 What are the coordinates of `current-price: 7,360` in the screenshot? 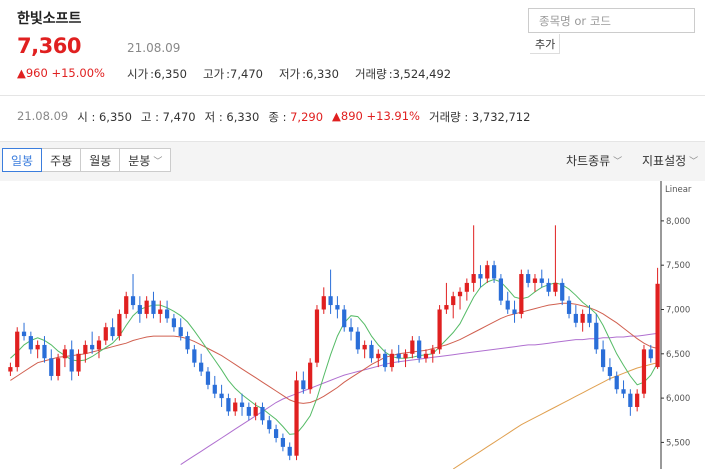 It's located at (49, 46).